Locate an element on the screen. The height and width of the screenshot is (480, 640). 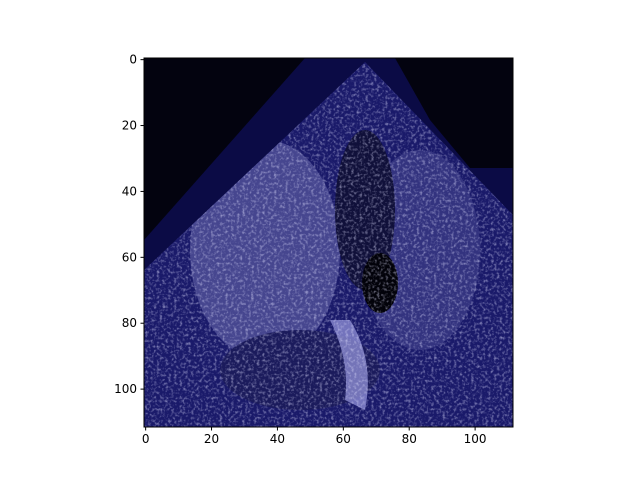
y-tick-label: 0 is located at coordinates (133, 60).